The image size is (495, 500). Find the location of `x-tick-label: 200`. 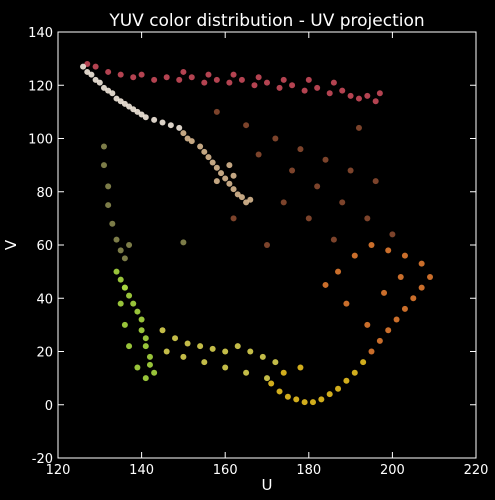

x-tick-label: 200 is located at coordinates (392, 470).